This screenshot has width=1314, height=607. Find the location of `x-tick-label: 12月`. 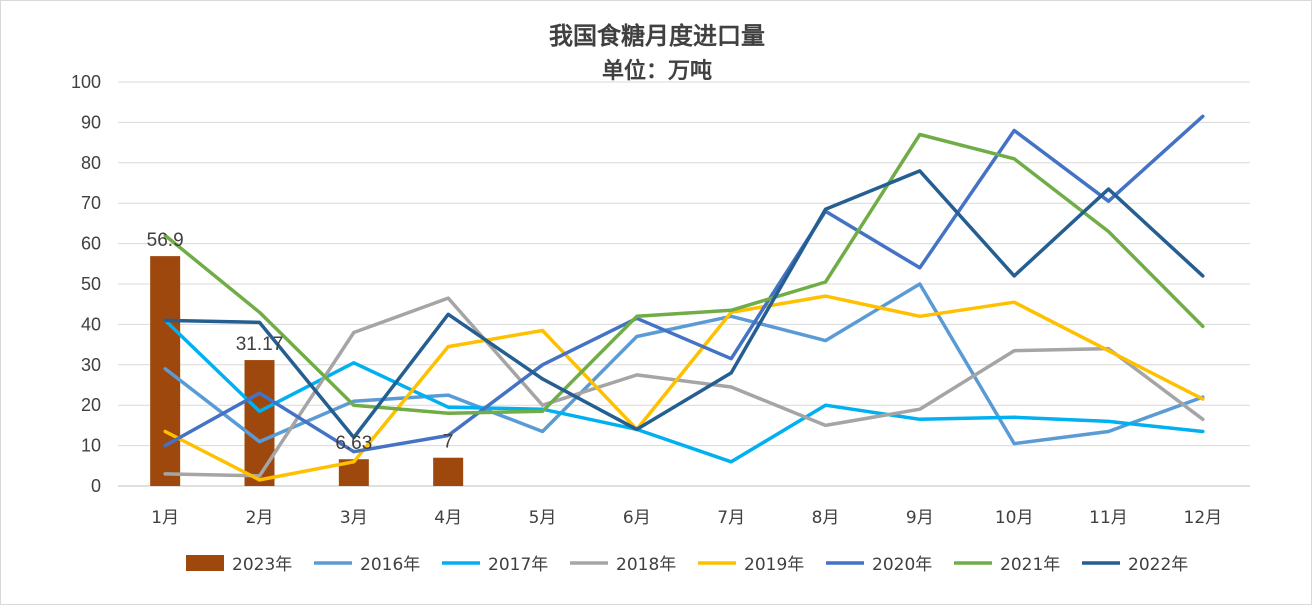

x-tick-label: 12月 is located at coordinates (1203, 518).